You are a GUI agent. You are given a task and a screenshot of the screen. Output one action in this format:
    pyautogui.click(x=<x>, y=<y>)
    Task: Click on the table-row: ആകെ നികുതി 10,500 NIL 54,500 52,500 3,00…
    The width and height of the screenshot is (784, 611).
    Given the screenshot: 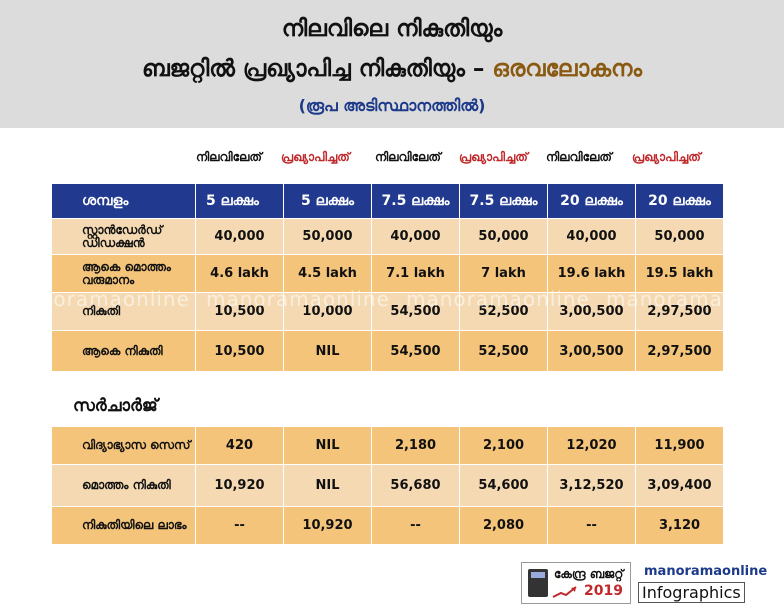 What is the action you would take?
    pyautogui.click(x=387, y=351)
    